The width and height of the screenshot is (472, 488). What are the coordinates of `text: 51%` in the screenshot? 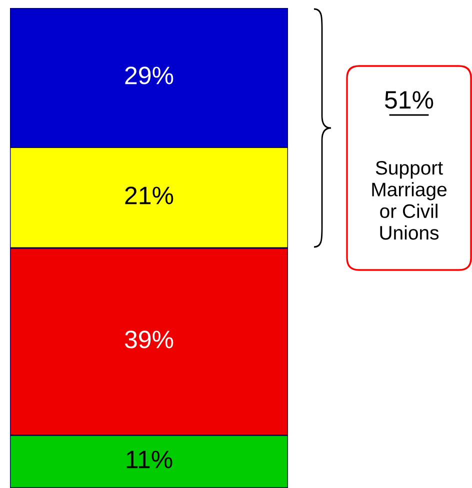 It's located at (409, 100).